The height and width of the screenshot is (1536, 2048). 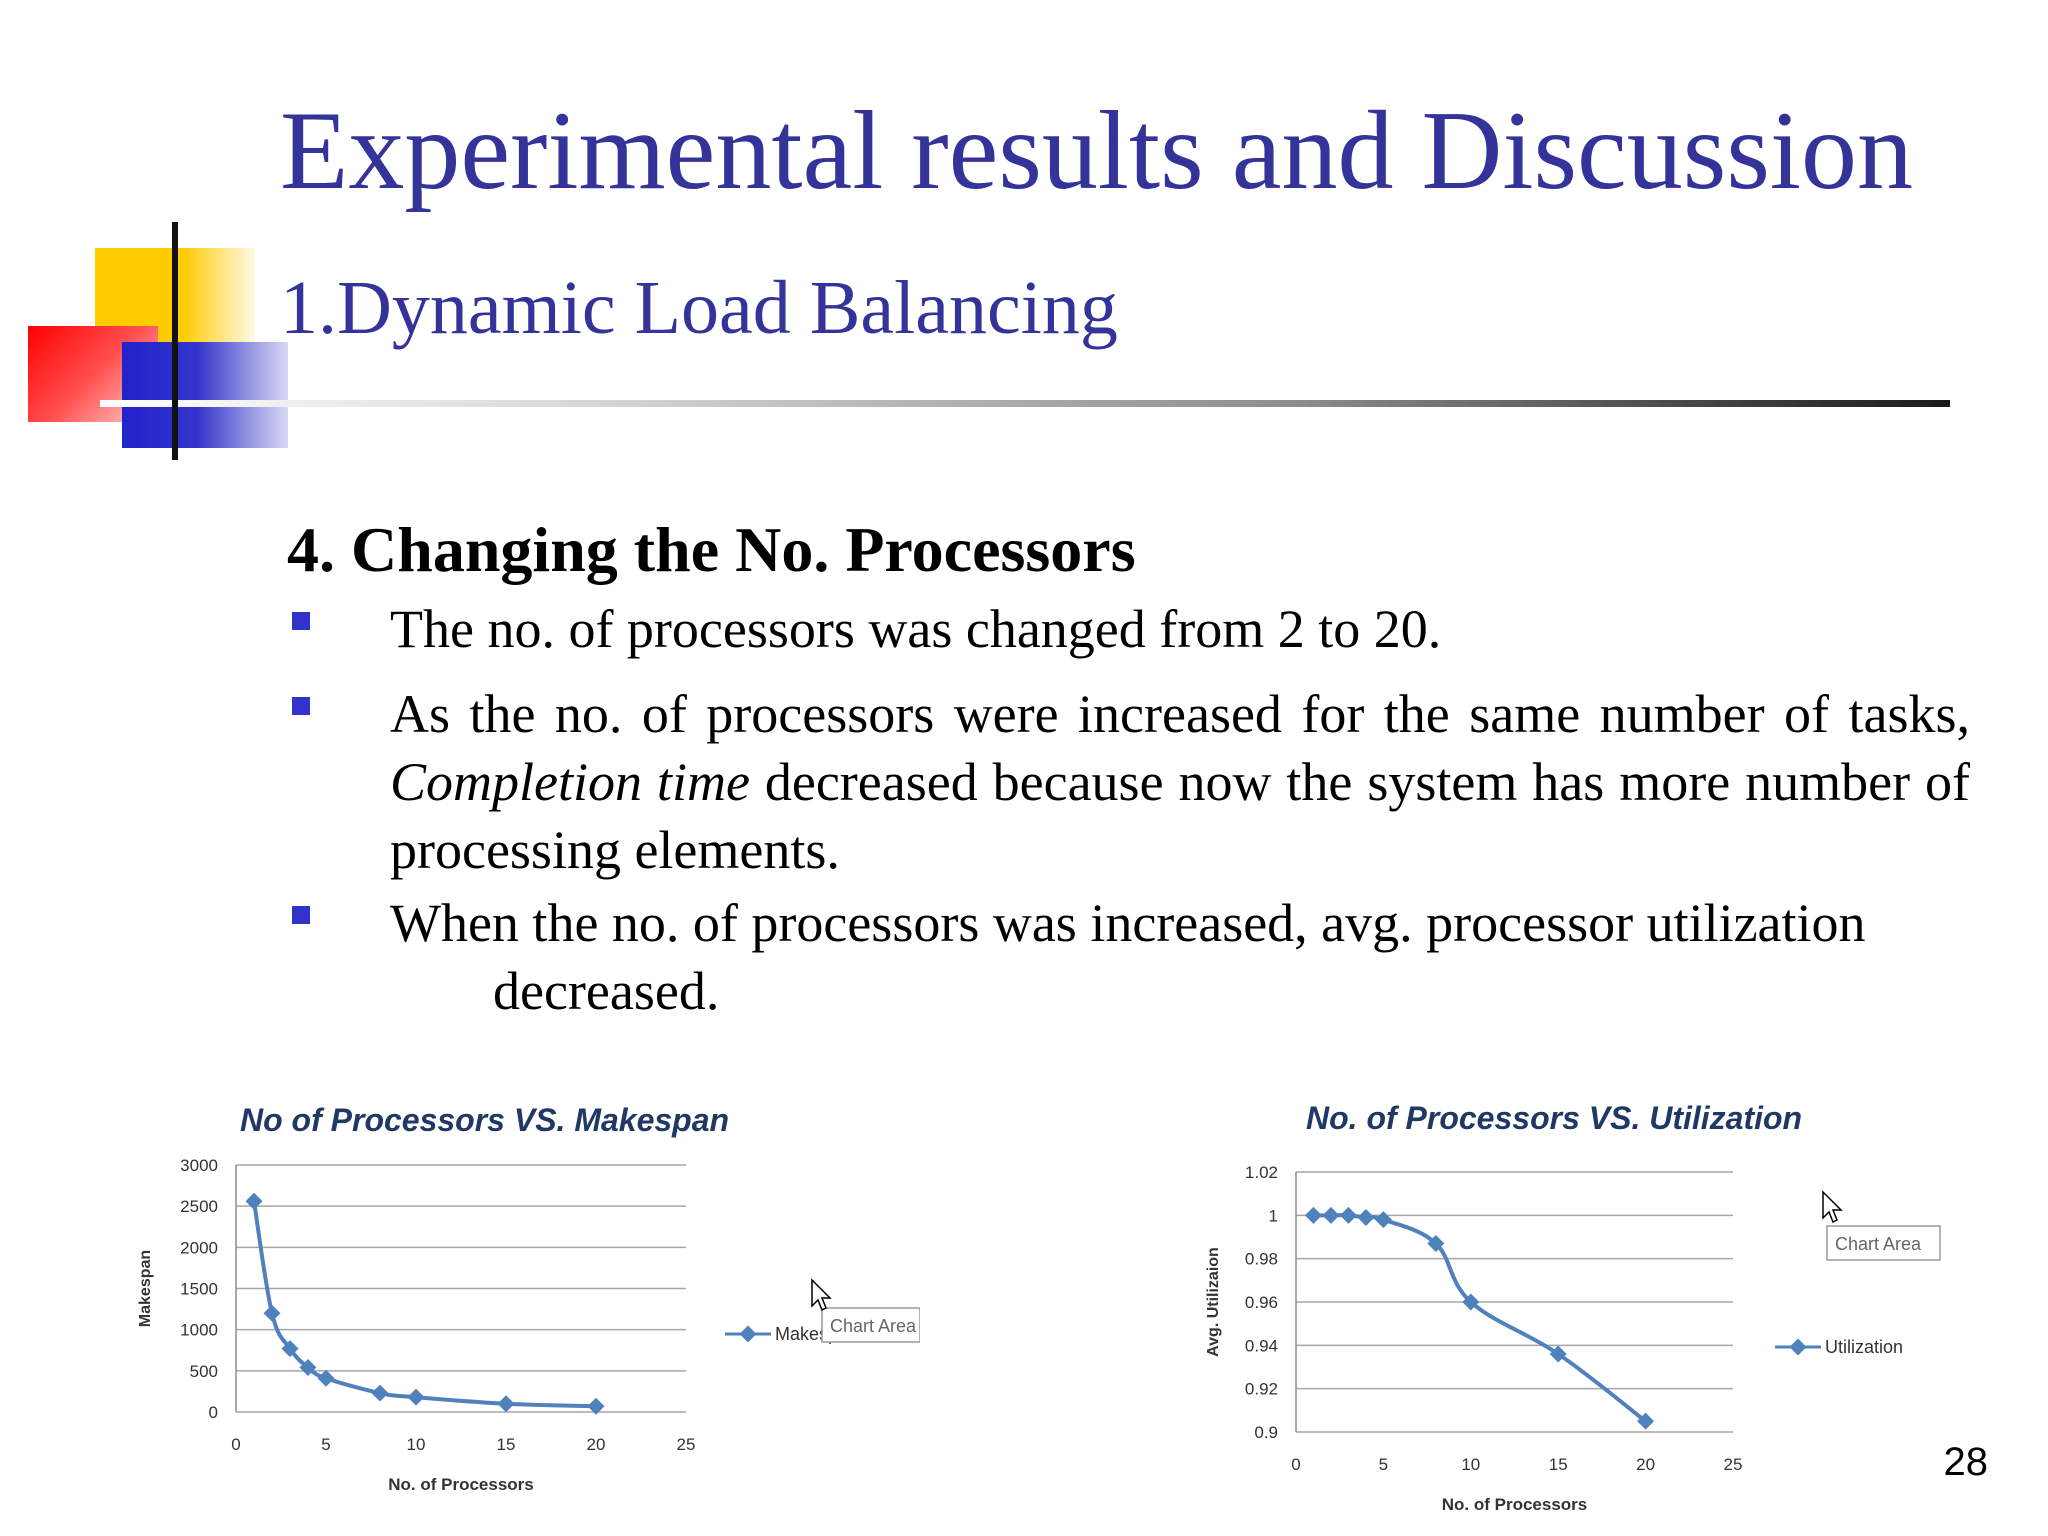 What do you see at coordinates (1864, 1347) in the screenshot?
I see `legend-label: Utilization` at bounding box center [1864, 1347].